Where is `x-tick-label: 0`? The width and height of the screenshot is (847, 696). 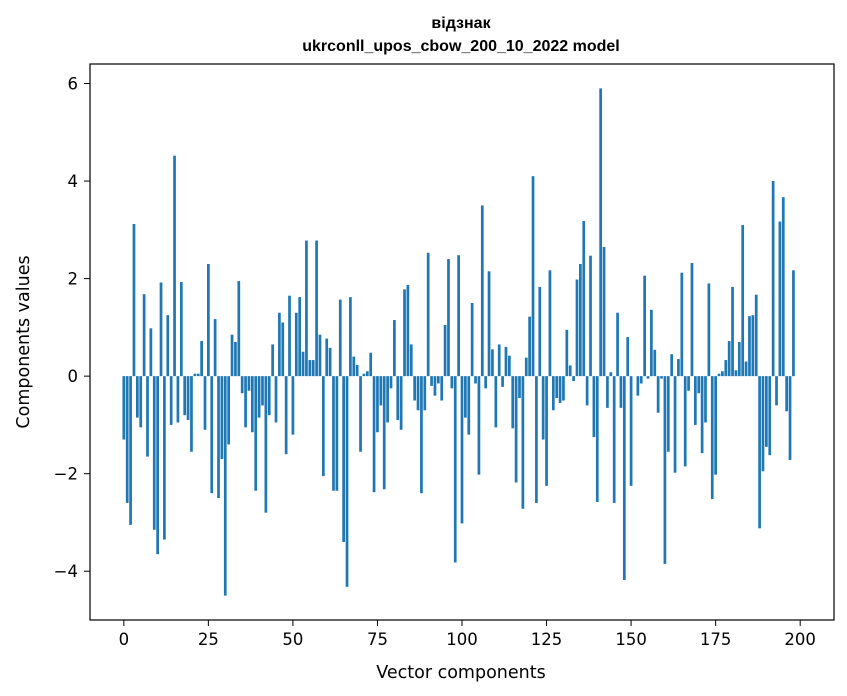 x-tick-label: 0 is located at coordinates (124, 639).